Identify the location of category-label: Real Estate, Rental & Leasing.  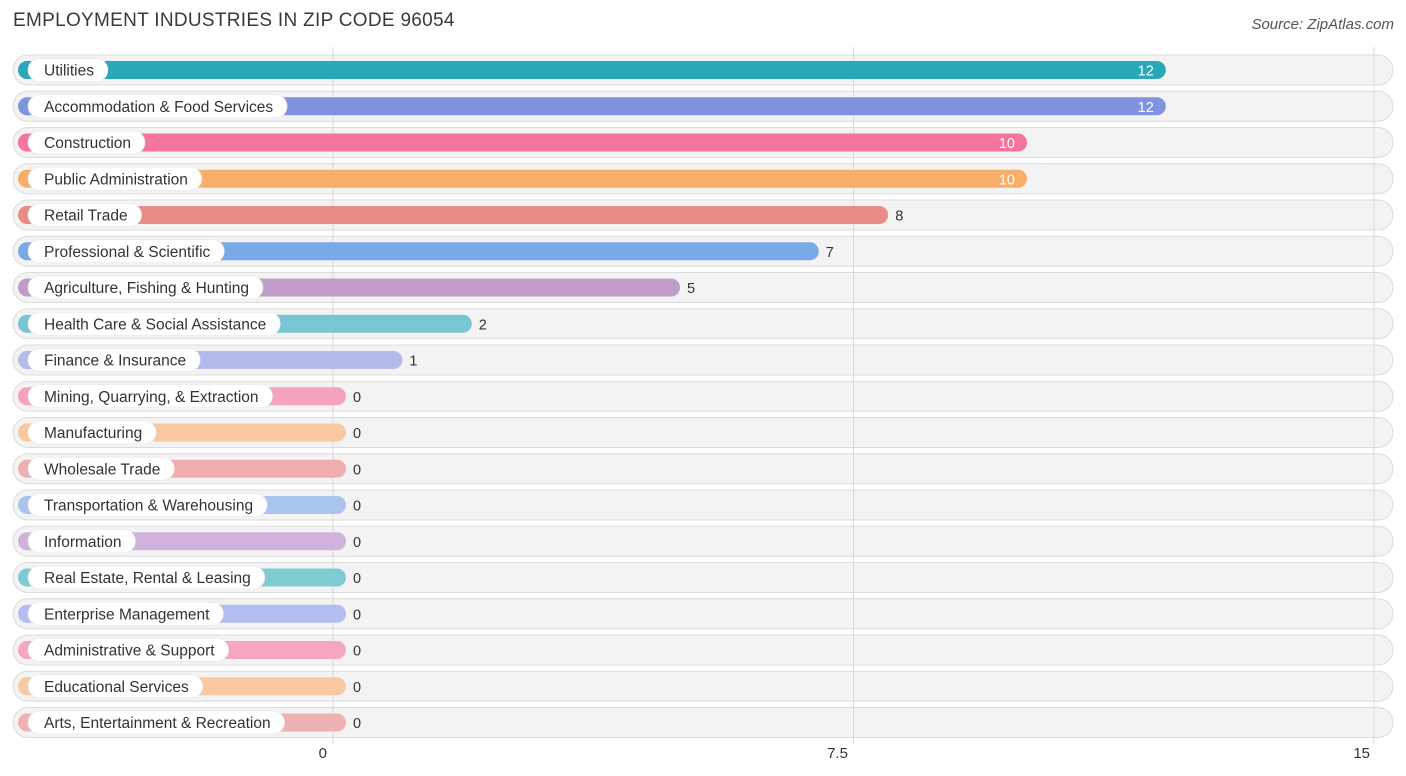
(147, 578).